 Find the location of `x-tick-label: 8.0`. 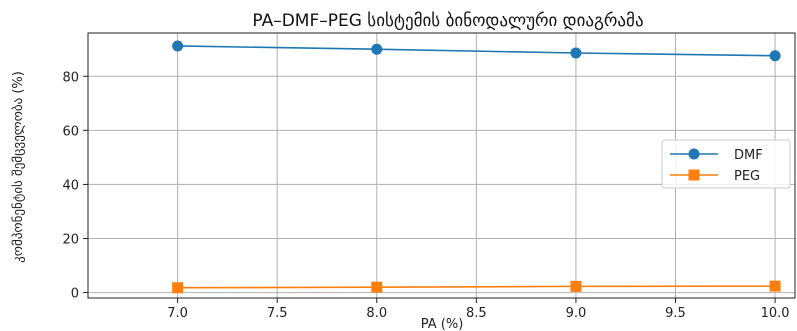

x-tick-label: 8.0 is located at coordinates (376, 313).